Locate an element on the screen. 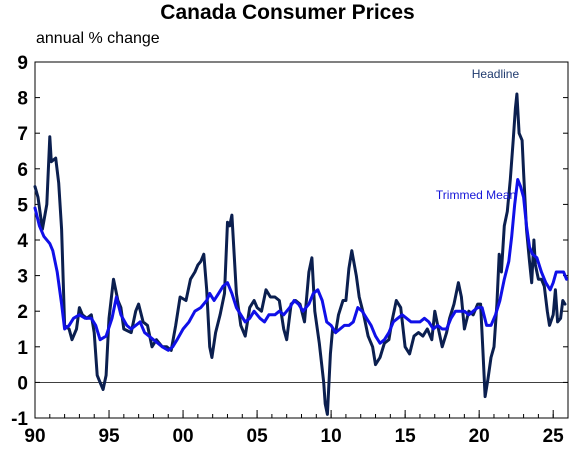 This screenshot has width=575, height=457. y-tick-label: 9 is located at coordinates (22, 63).